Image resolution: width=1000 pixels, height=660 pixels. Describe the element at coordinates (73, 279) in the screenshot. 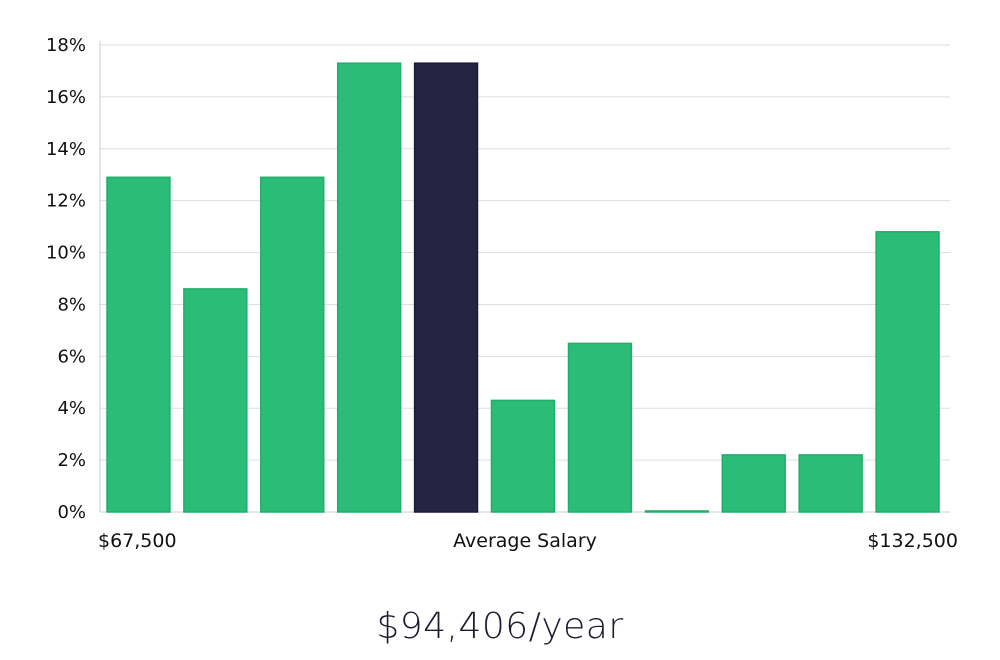

I see `y-axis: 0% 2% 4% 6% 8% 10% 12% 14% 16% 18%` at that location.